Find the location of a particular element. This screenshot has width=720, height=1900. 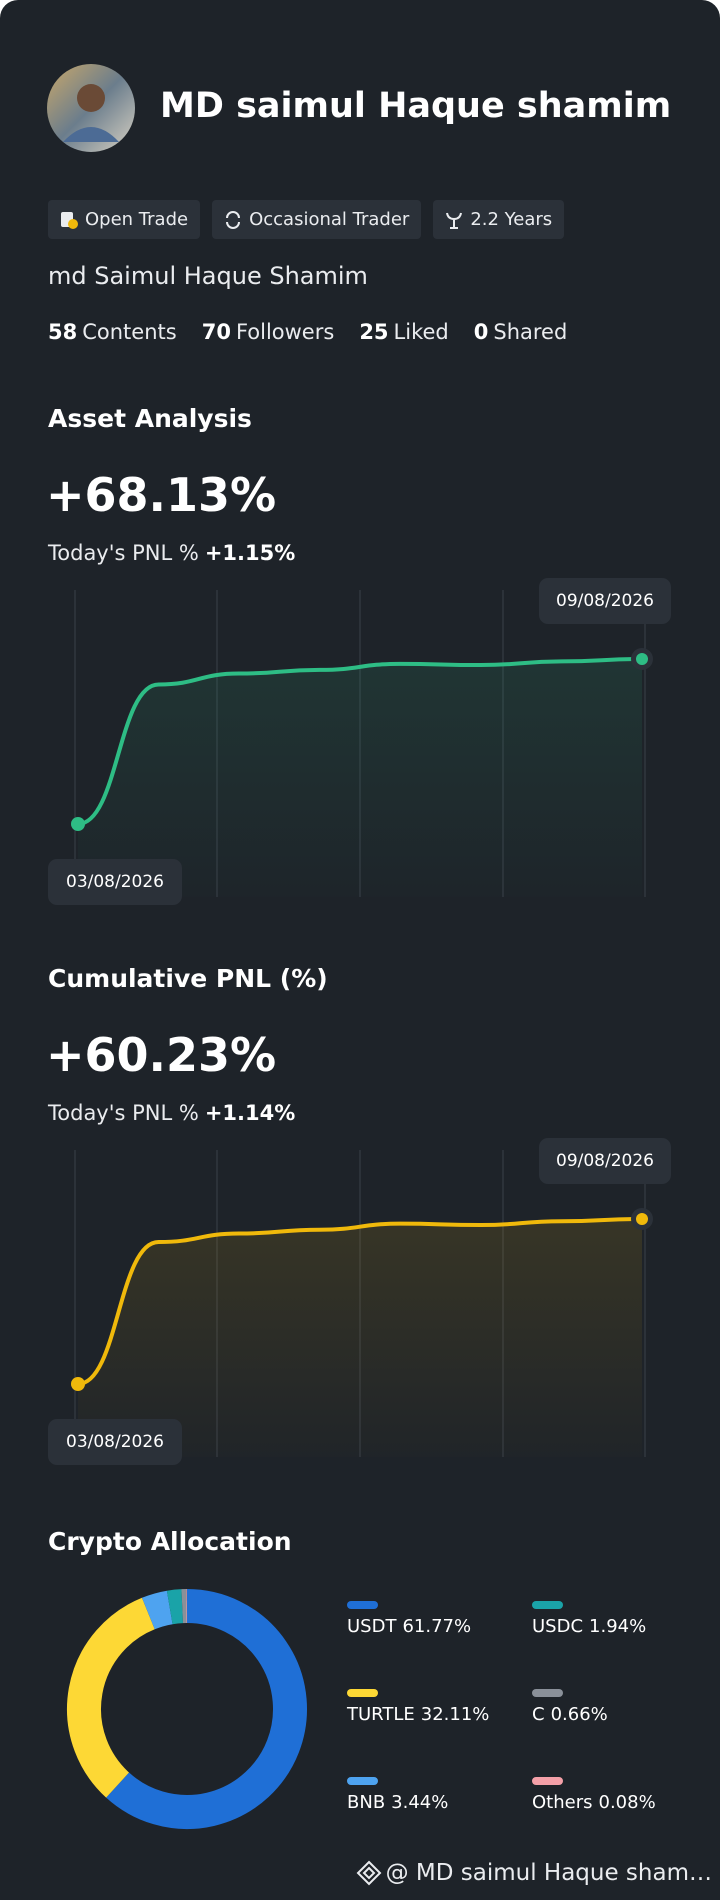

stat-count: 70 is located at coordinates (216, 332).